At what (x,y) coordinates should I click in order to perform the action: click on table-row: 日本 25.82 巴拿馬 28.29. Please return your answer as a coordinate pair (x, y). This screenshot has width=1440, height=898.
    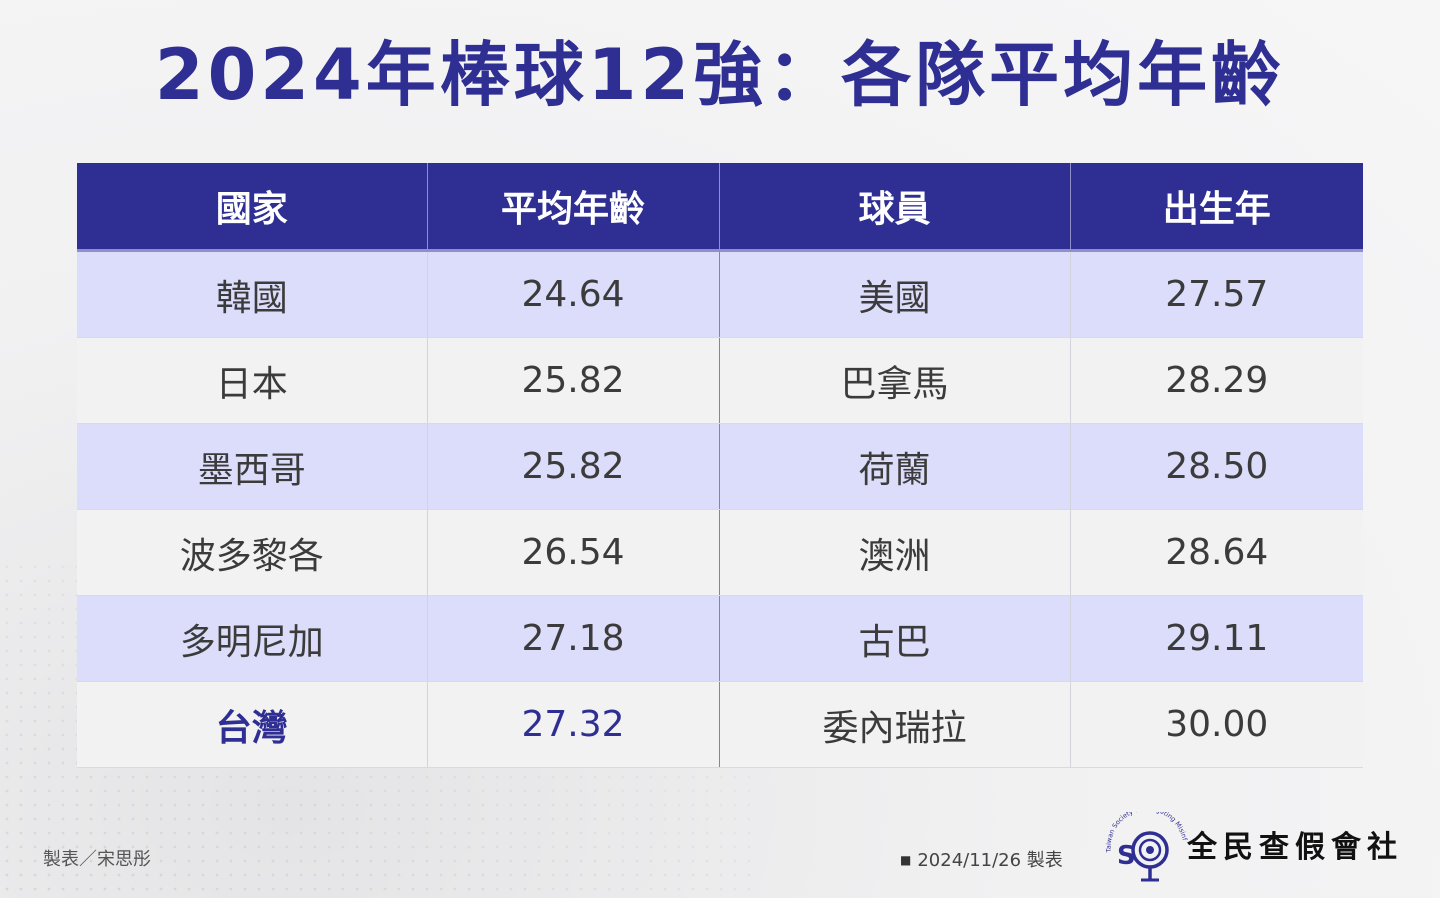
    Looking at the image, I should click on (720, 380).